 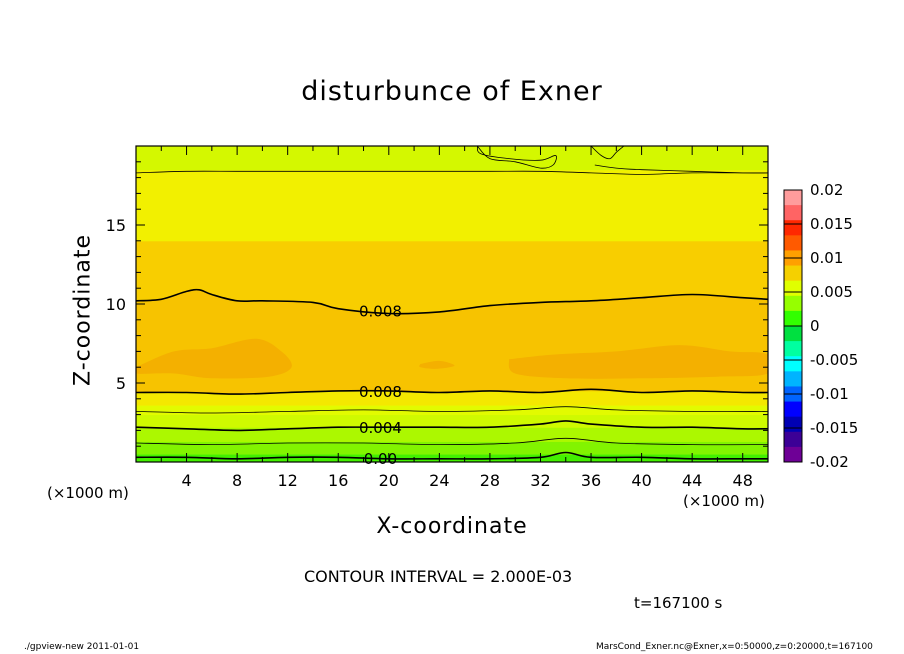 What do you see at coordinates (834, 428) in the screenshot?
I see `colorbar-label: -0.015` at bounding box center [834, 428].